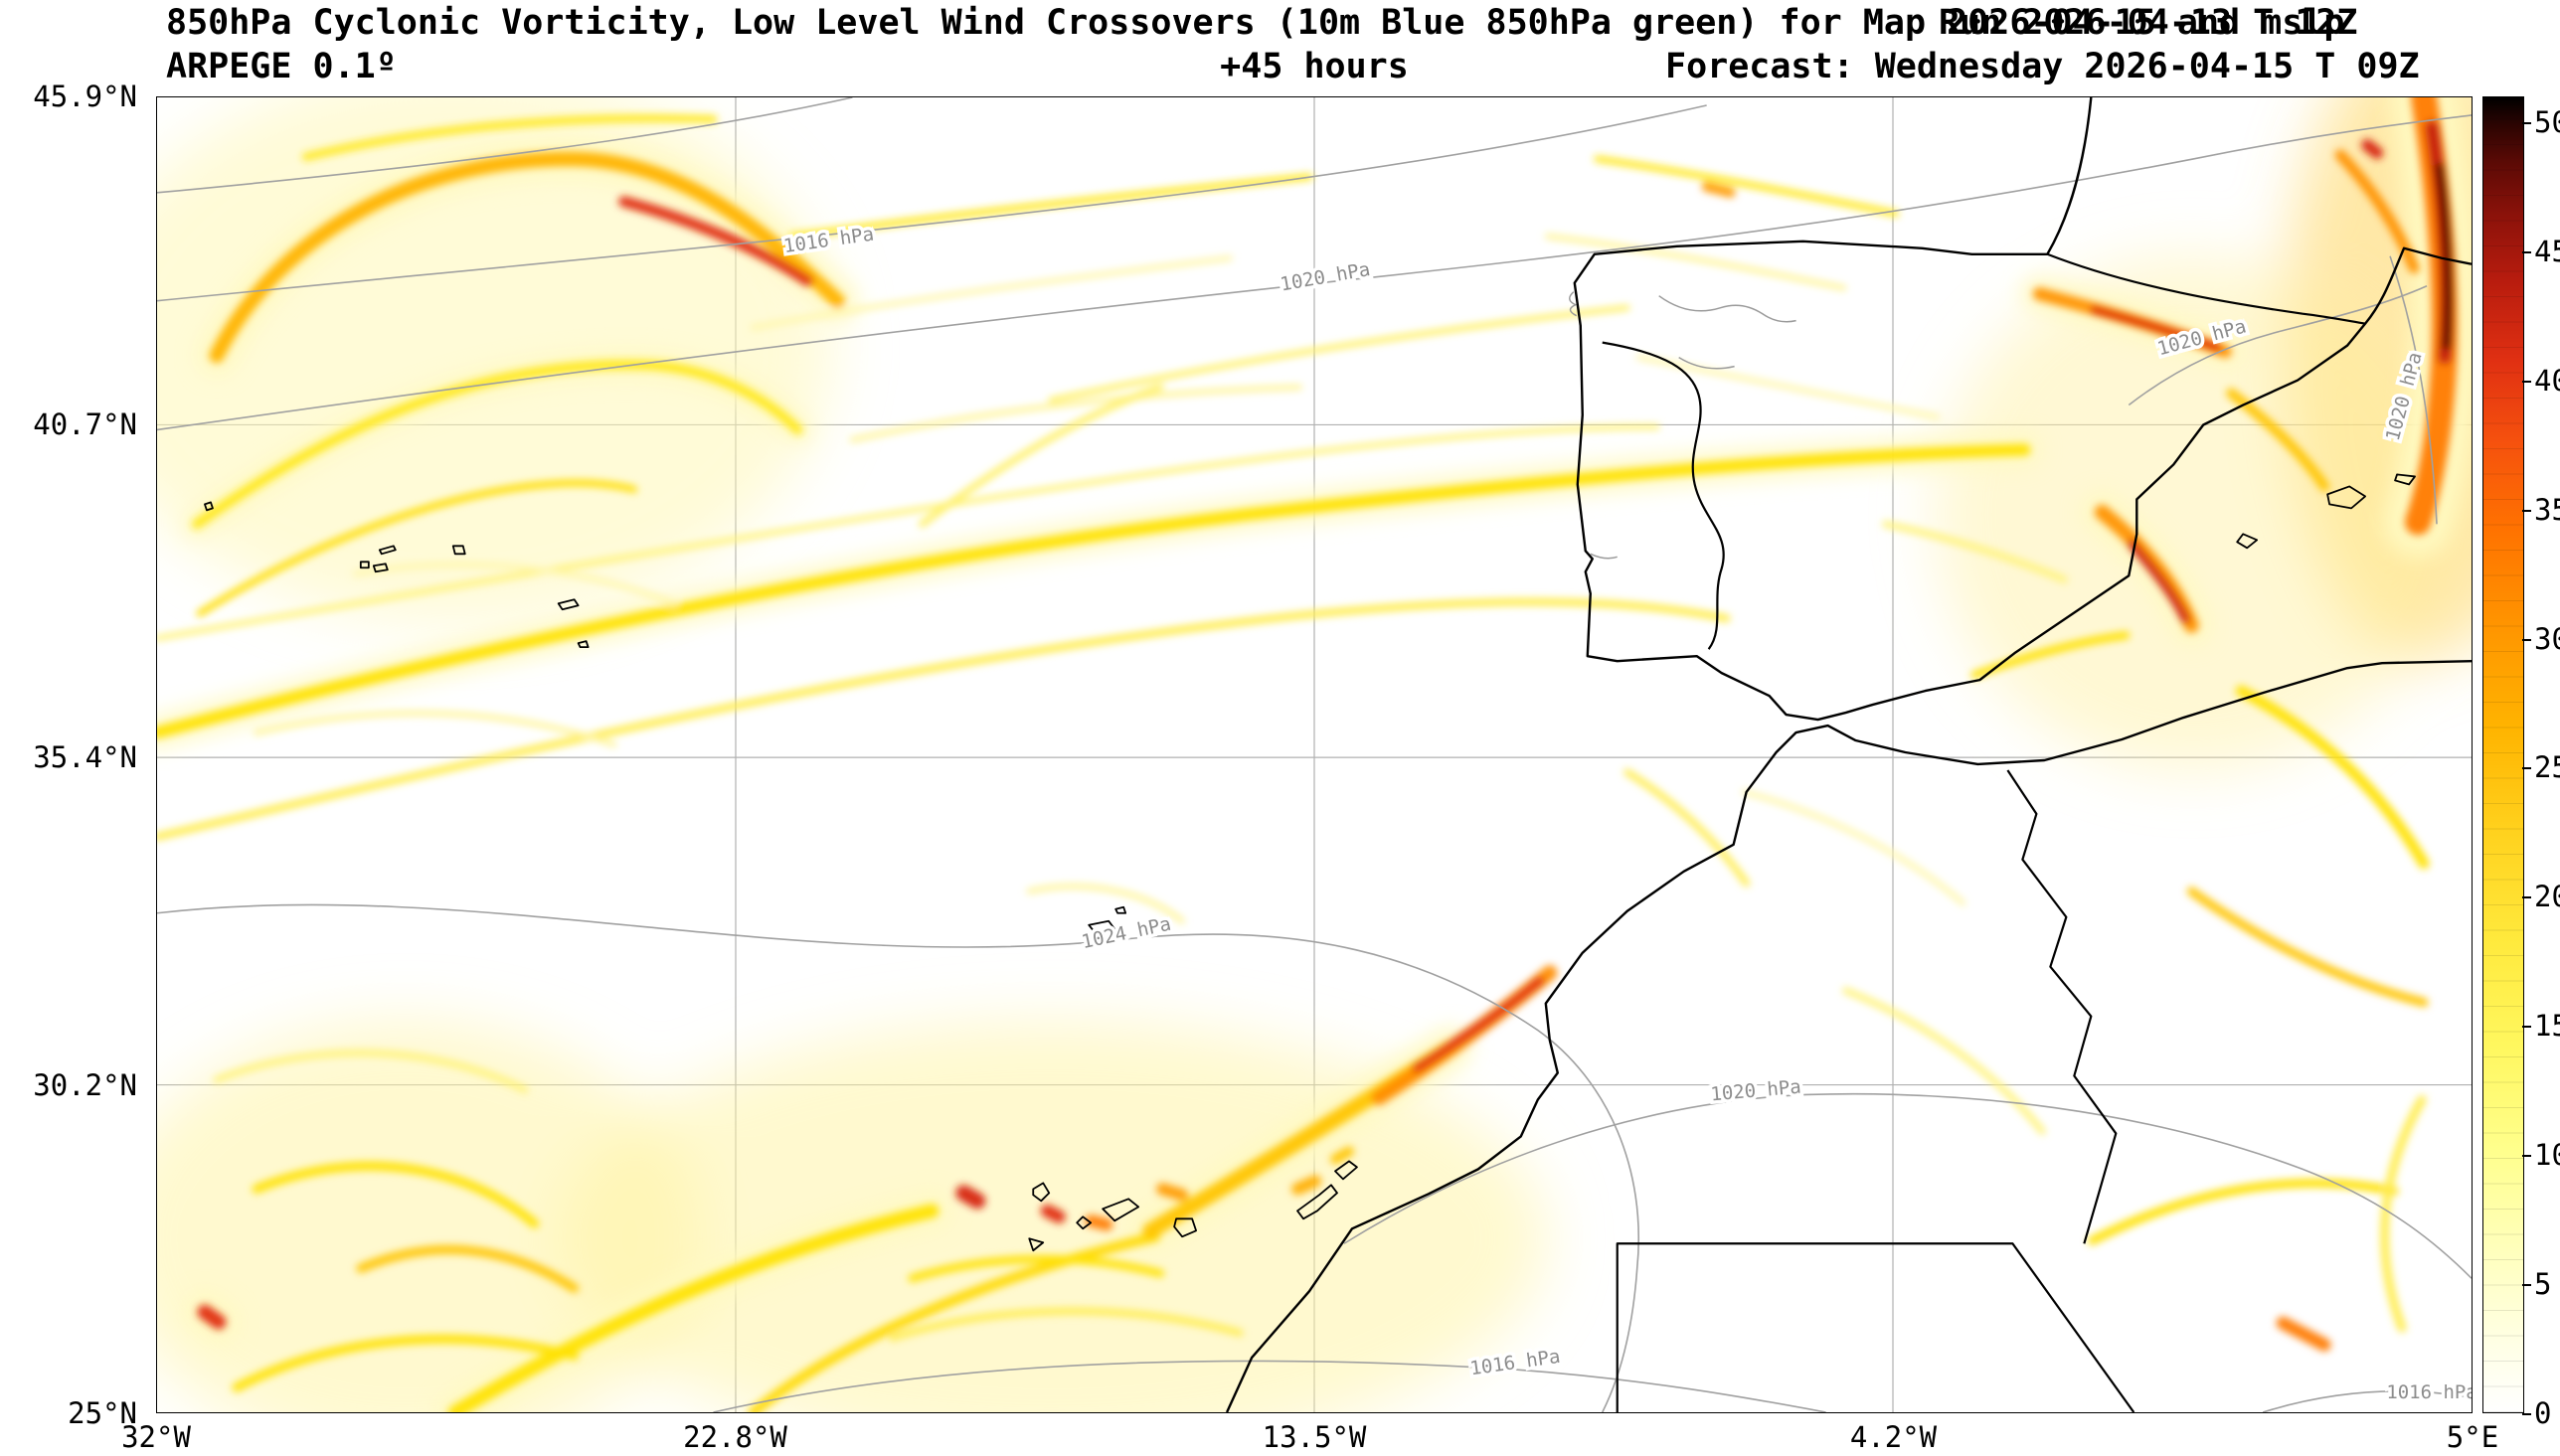 The height and width of the screenshot is (1456, 2560). I want to click on x-tick-label: 32°W, so click(156, 1437).